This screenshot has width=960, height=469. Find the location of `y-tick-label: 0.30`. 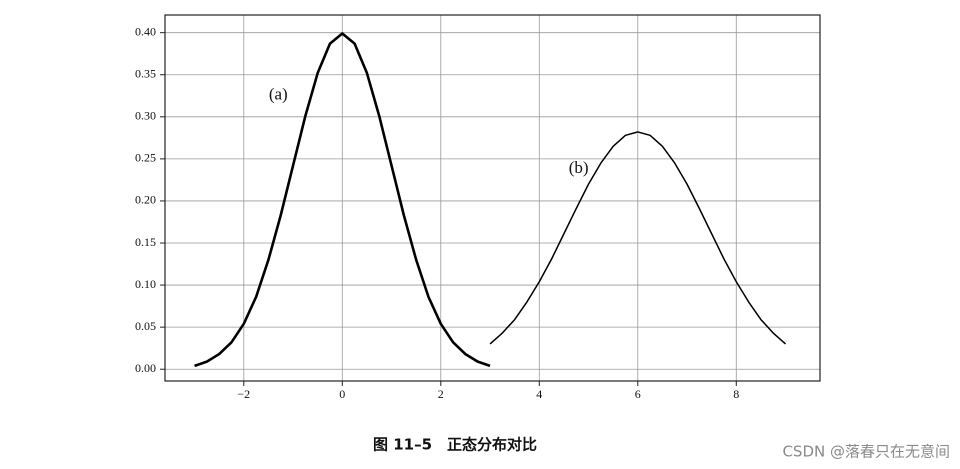

y-tick-label: 0.30 is located at coordinates (145, 116).